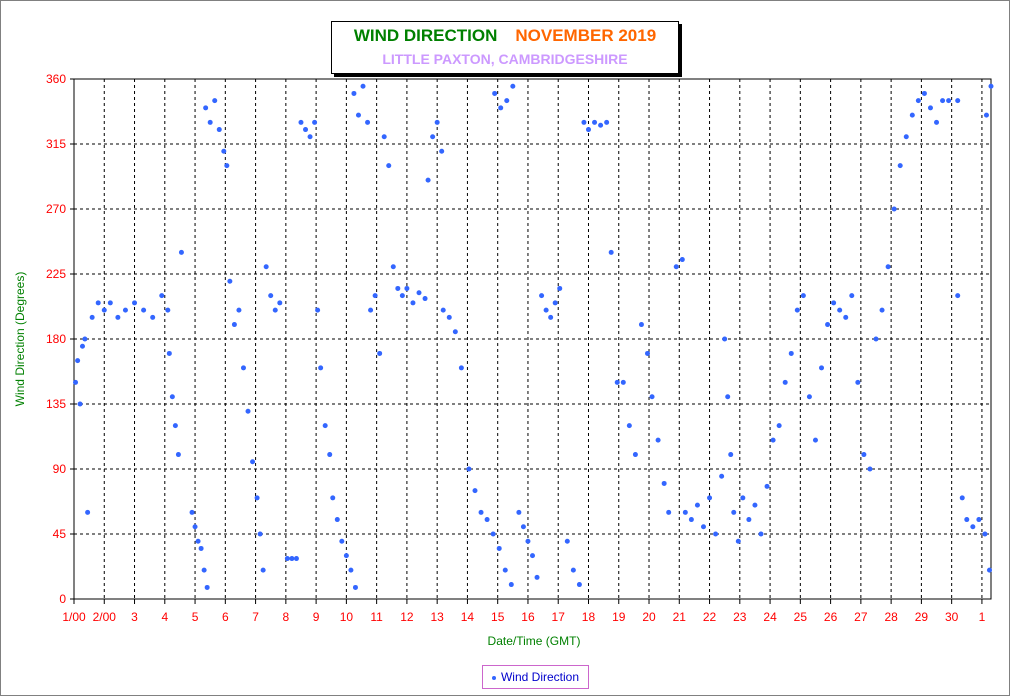 Image resolution: width=1010 pixels, height=696 pixels. What do you see at coordinates (437, 617) in the screenshot?
I see `x-tick-label: 13` at bounding box center [437, 617].